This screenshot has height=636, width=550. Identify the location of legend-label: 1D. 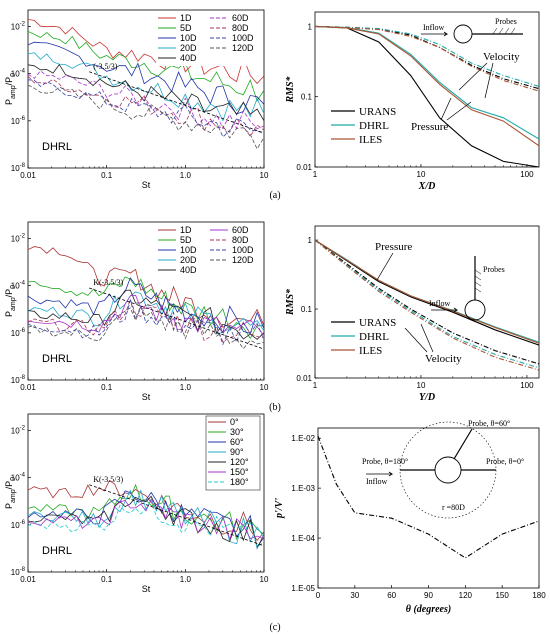
(186, 18).